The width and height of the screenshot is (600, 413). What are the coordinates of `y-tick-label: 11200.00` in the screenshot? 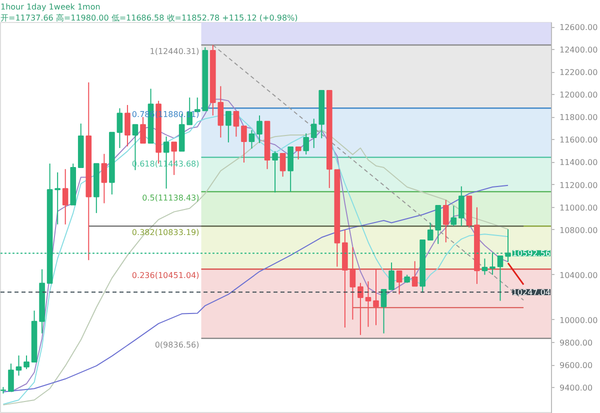 It's located at (579, 185).